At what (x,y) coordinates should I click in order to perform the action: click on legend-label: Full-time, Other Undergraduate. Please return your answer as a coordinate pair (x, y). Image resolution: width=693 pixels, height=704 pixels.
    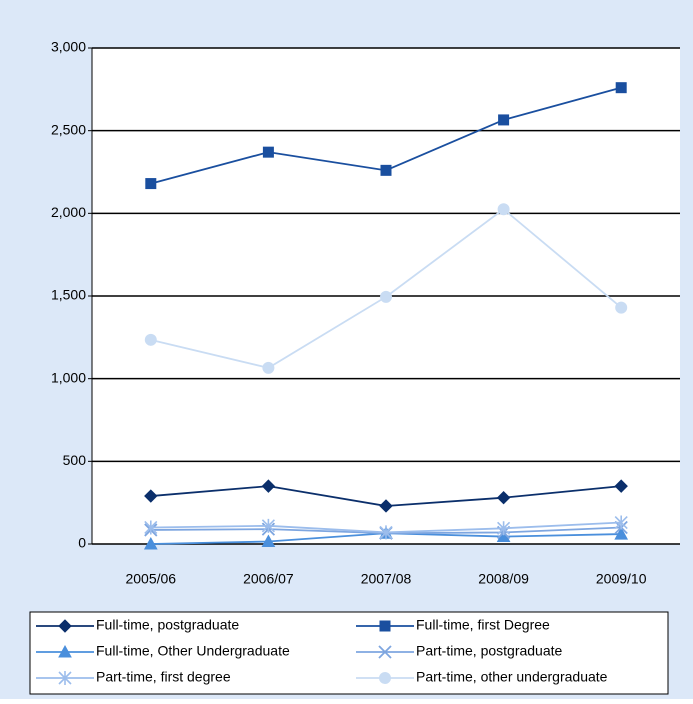
    Looking at the image, I should click on (193, 651).